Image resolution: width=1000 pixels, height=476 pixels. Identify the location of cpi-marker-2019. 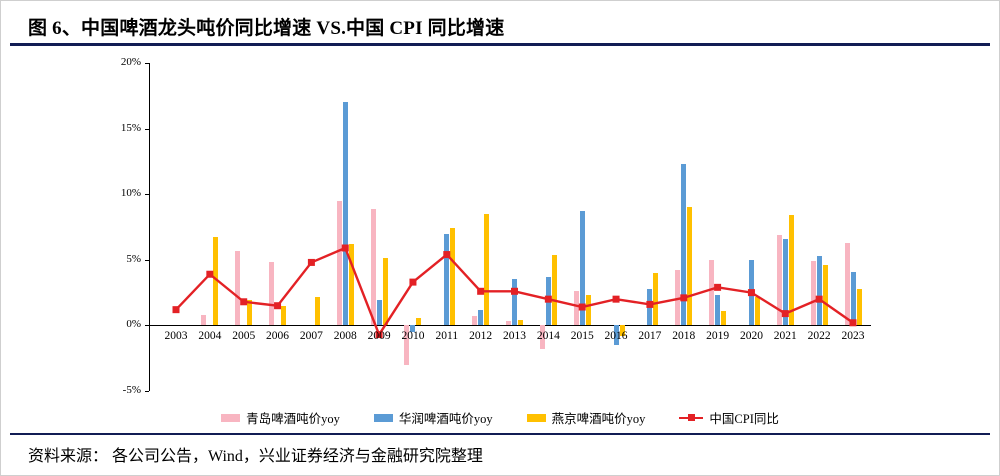
(718, 287).